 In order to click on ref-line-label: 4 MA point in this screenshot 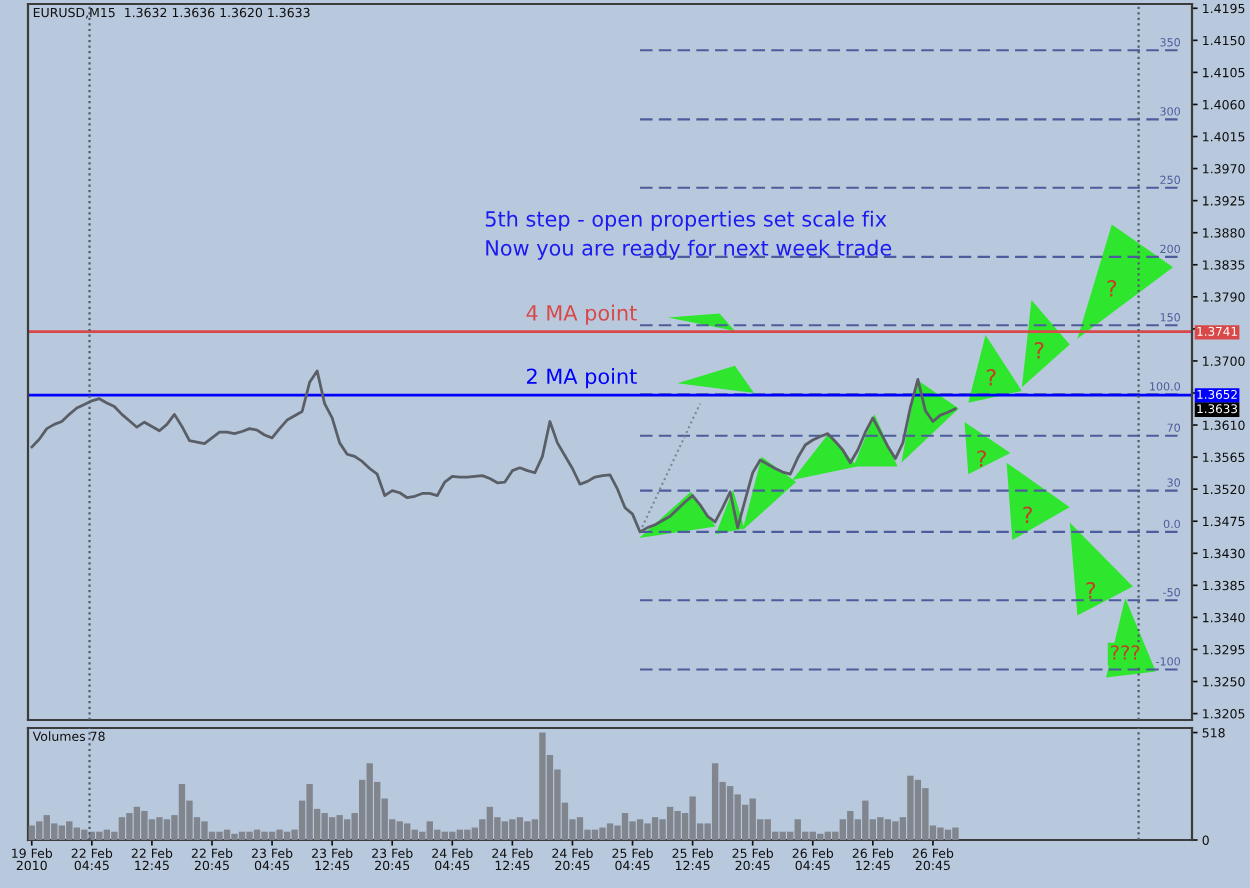, I will do `click(581, 314)`.